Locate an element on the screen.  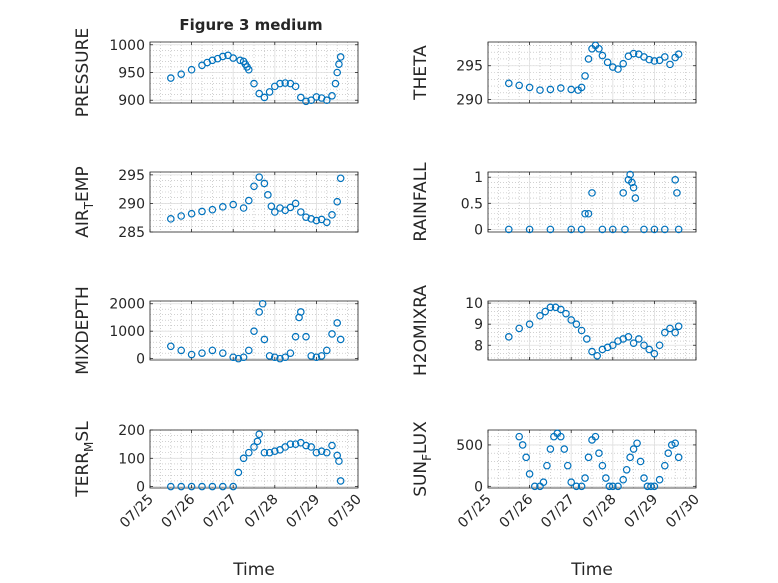
y-tick-label: 0 is located at coordinates (140, 360).